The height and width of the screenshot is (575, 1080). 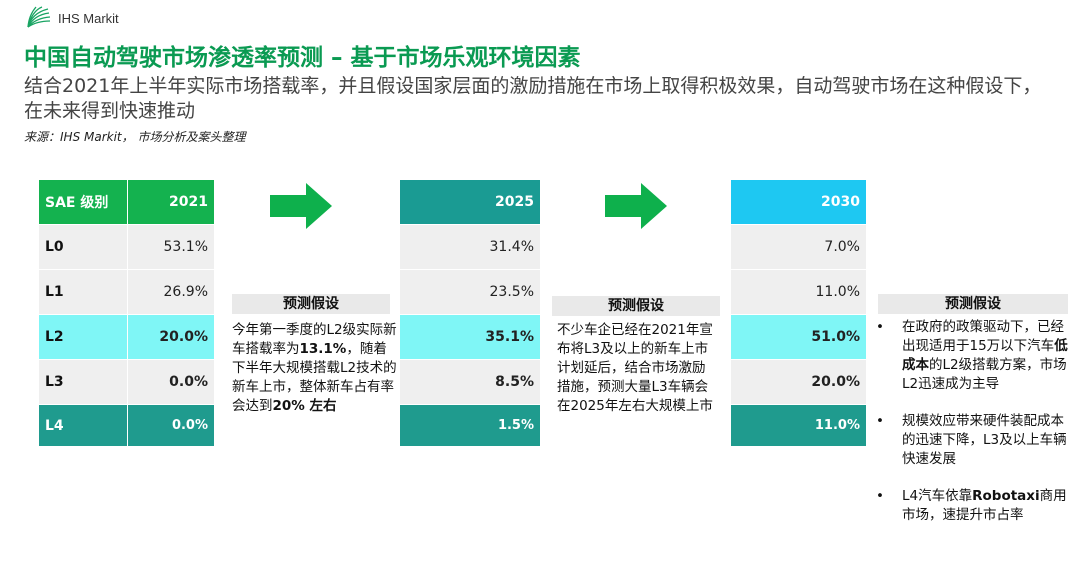 What do you see at coordinates (470, 382) in the screenshot?
I see `value-2025-l3: 8.5%` at bounding box center [470, 382].